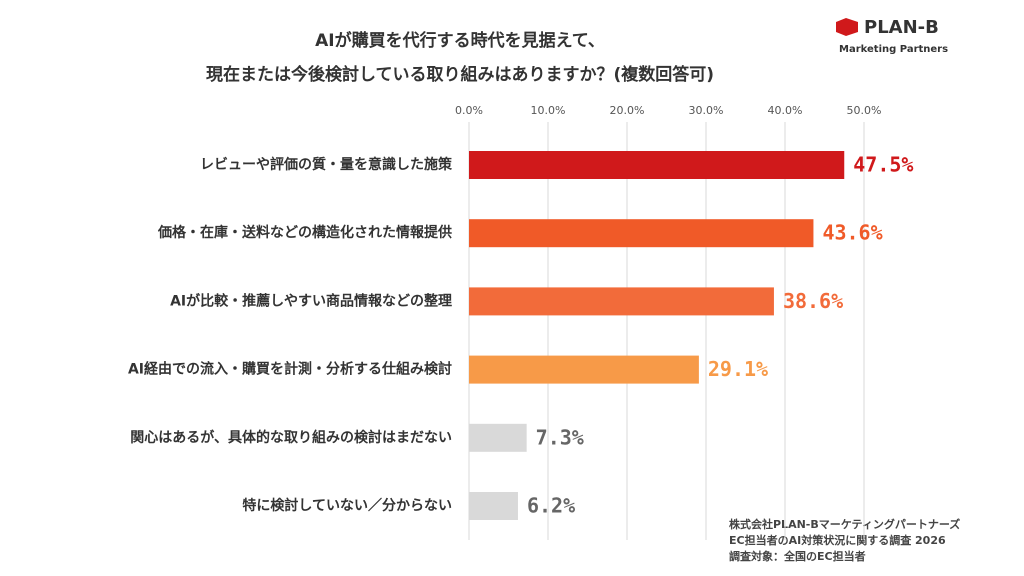  What do you see at coordinates (326, 164) in the screenshot?
I see `y-tick-label: レビューや評価の質・量を意識した施策` at bounding box center [326, 164].